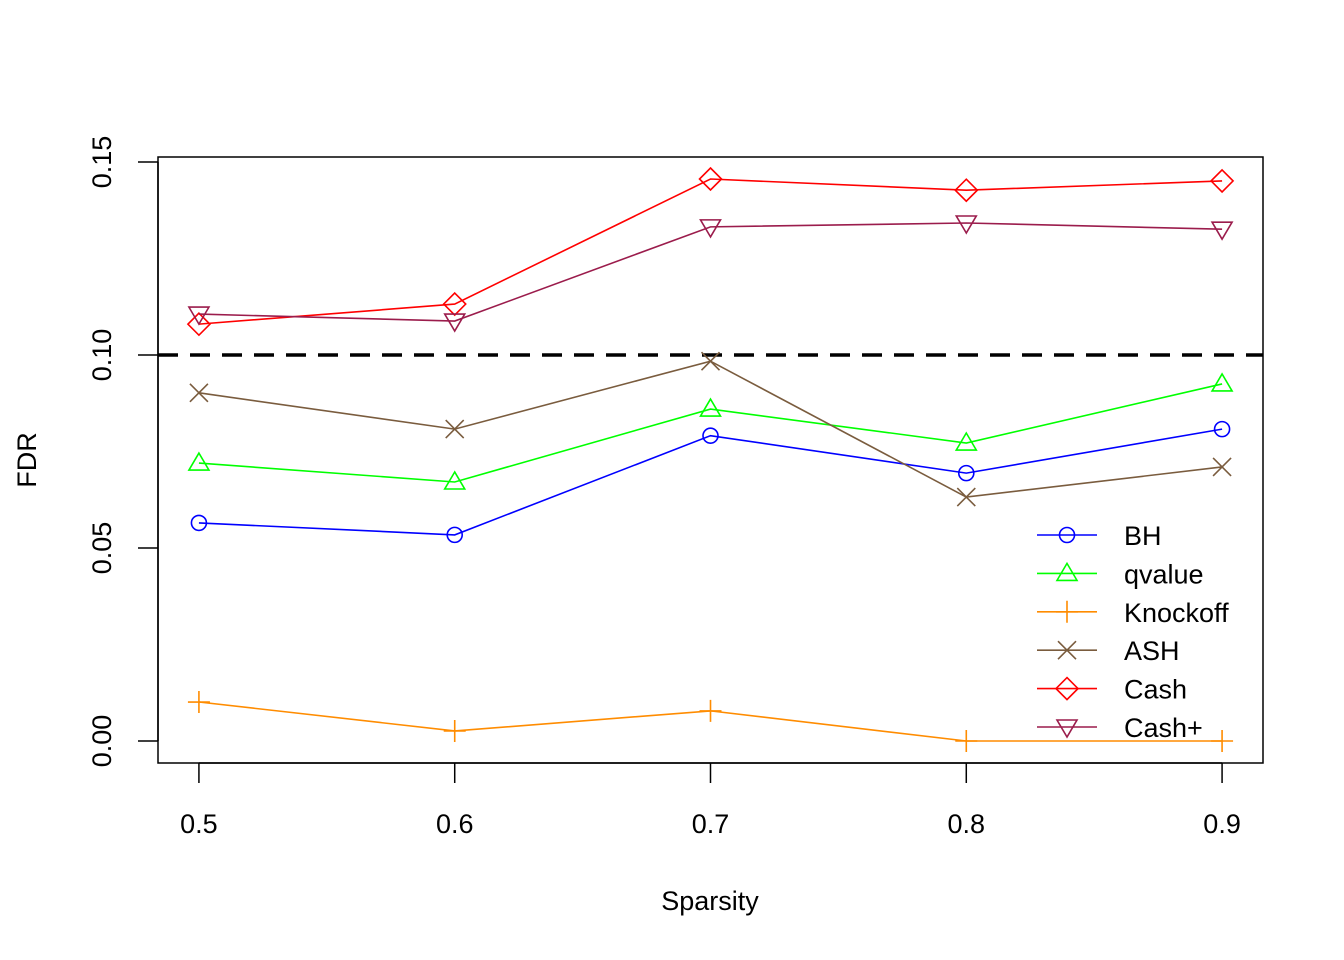 This screenshot has height=960, width=1344. Describe the element at coordinates (1176, 613) in the screenshot. I see `legend-label: Knockoff` at that location.